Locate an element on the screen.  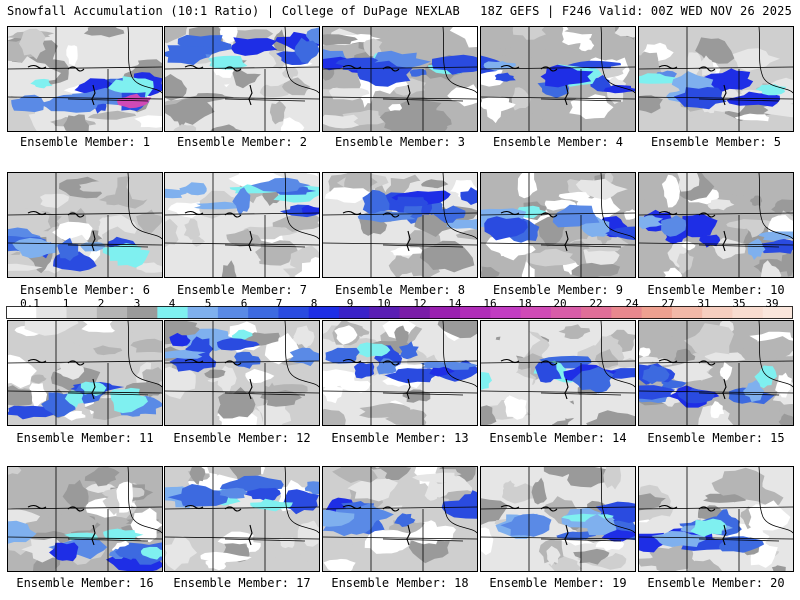
colorbar-tick-label: 2 is located at coordinates (101, 303).